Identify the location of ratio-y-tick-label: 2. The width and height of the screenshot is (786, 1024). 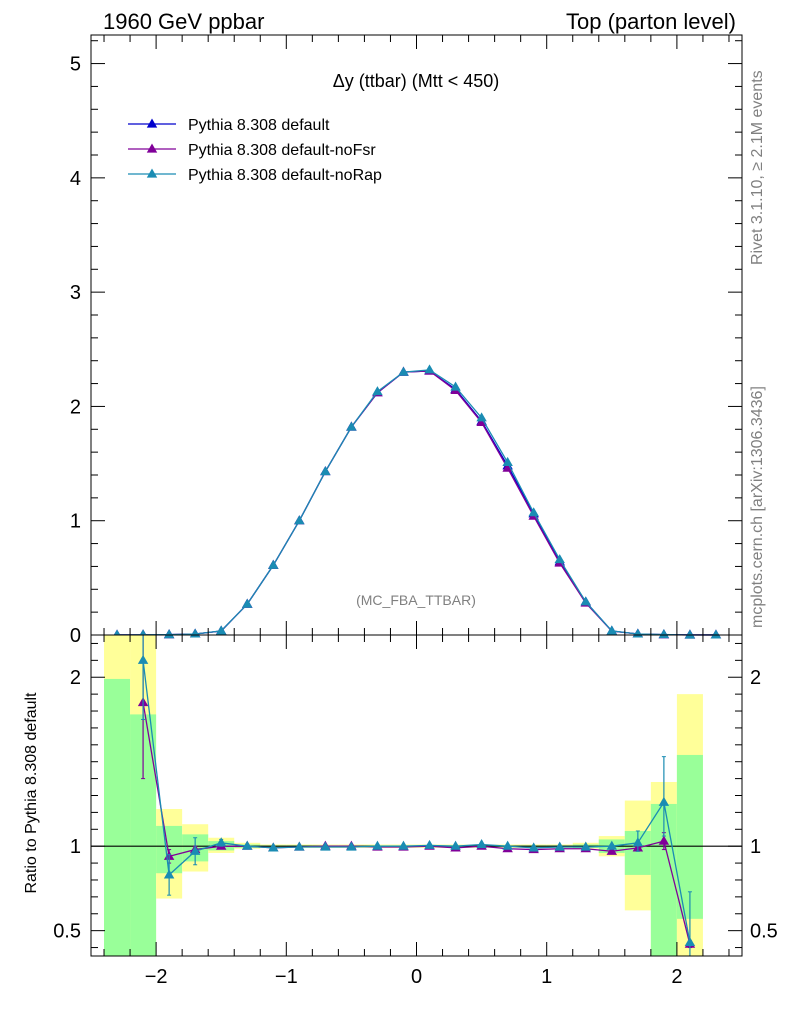
(75, 678).